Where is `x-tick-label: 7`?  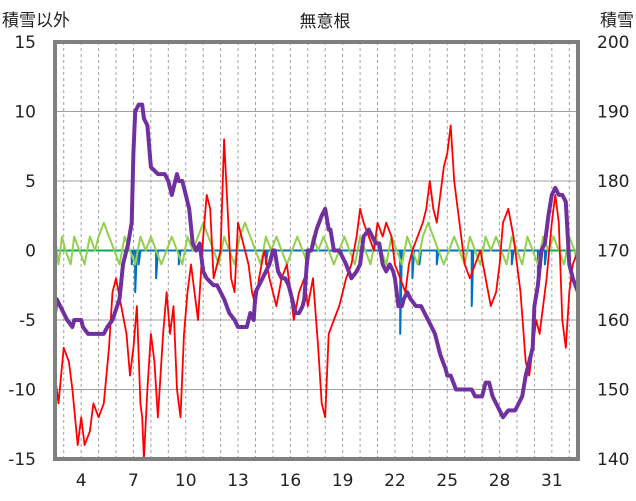
x-tick-label: 7 is located at coordinates (133, 481).